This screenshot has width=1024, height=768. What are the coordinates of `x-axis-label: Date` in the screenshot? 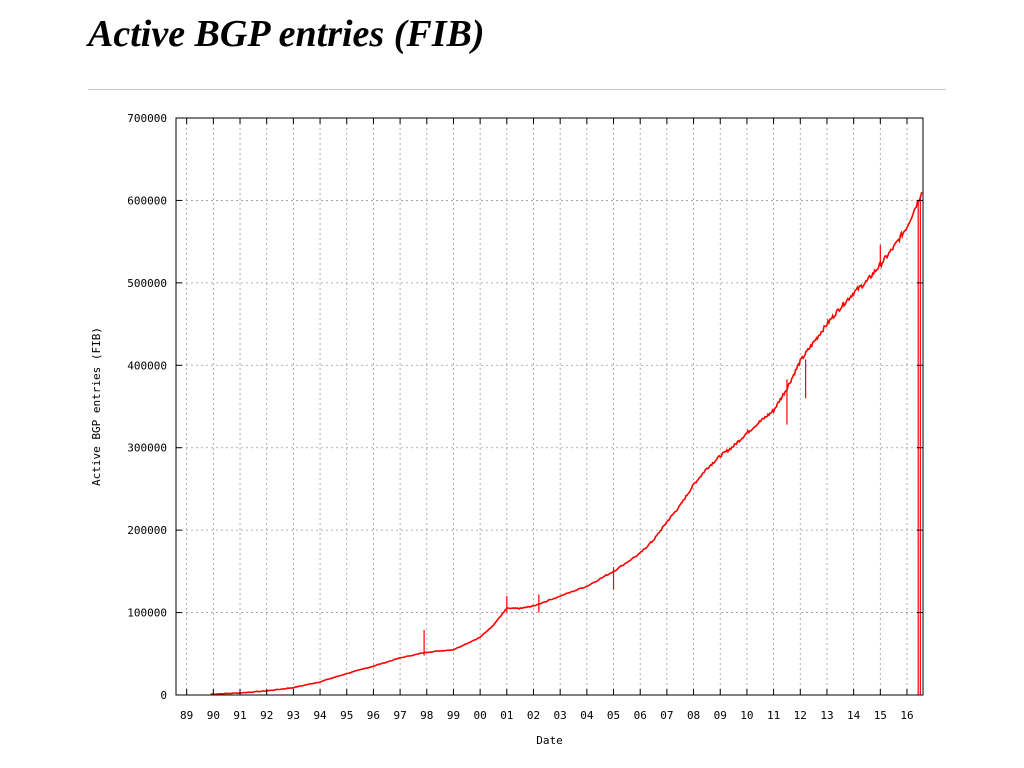 It's located at (549, 740).